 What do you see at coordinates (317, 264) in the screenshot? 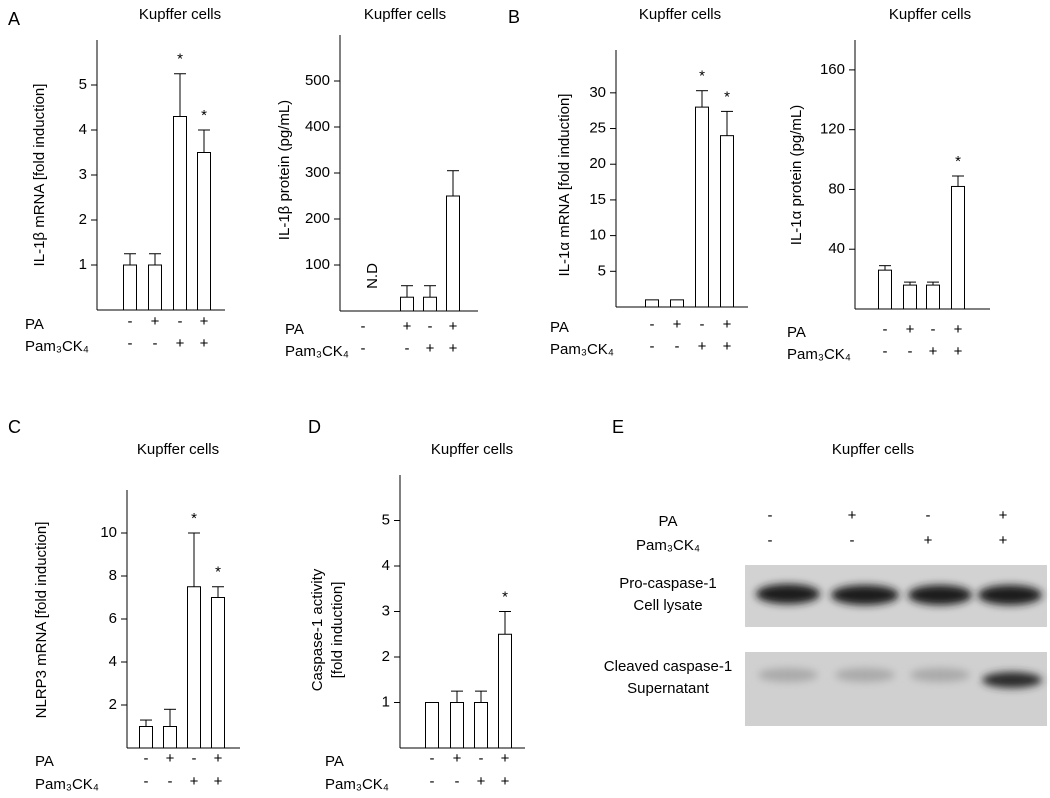
I see `y-tick-label: 100` at bounding box center [317, 264].